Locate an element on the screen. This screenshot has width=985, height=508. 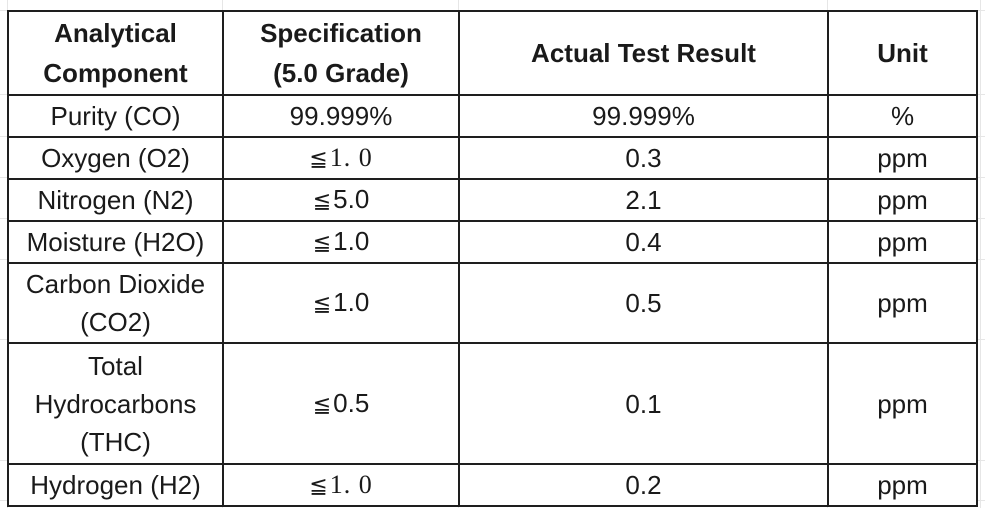
cell-unit: % is located at coordinates (902, 116).